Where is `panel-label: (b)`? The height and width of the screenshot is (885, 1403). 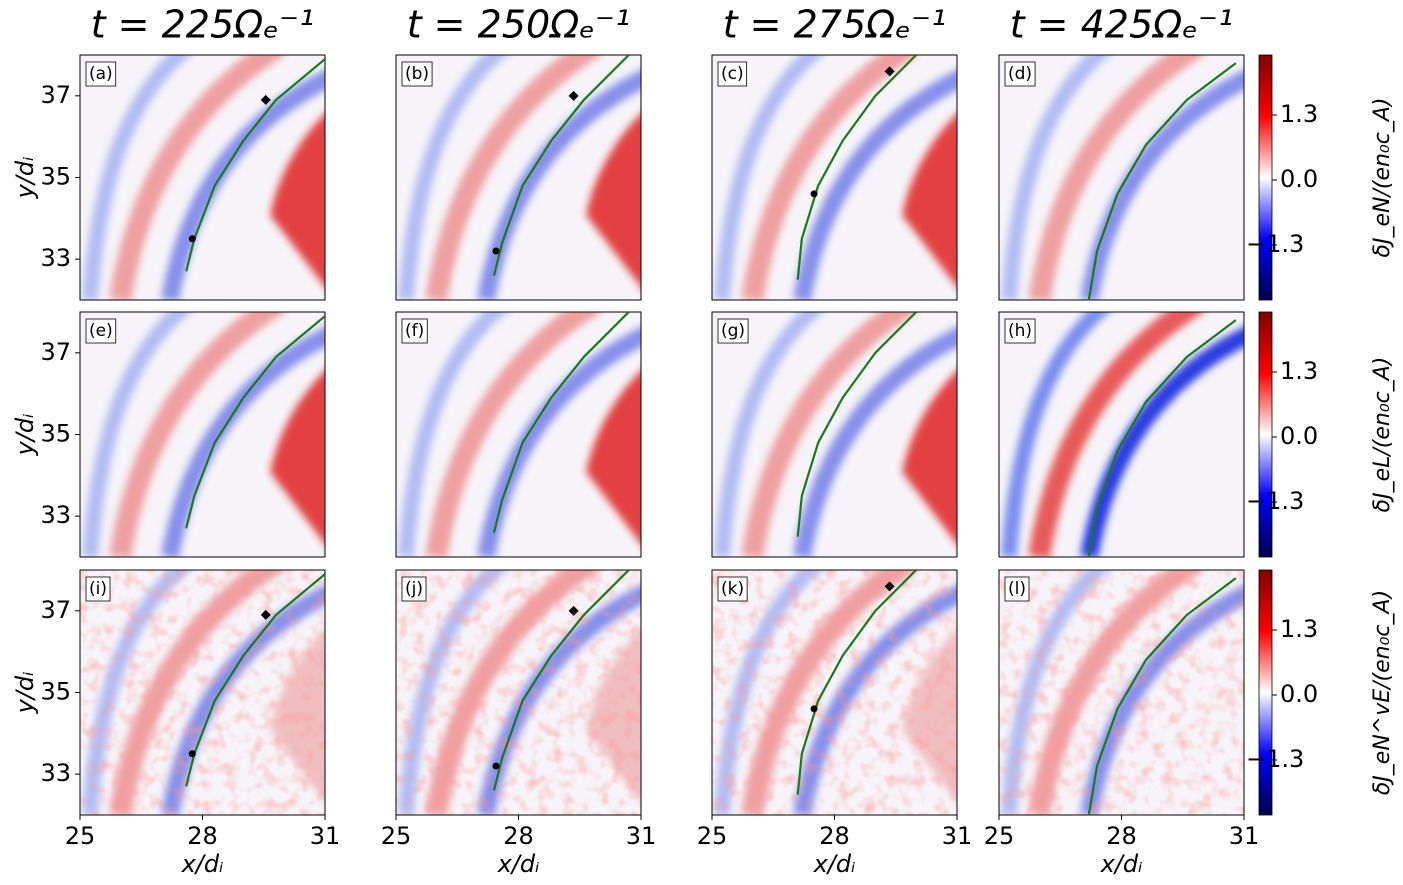
panel-label: (b) is located at coordinates (417, 74).